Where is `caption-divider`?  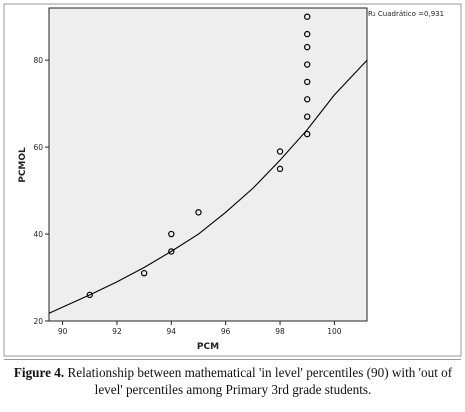 caption-divider is located at coordinates (232, 359).